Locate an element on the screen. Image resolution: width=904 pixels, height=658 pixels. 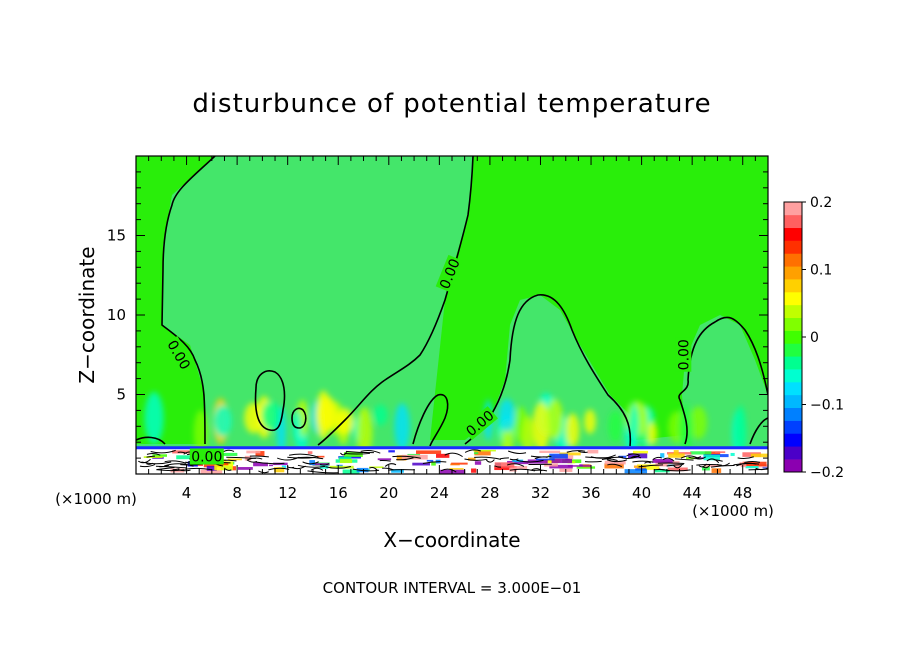
x-tick-label: 20 is located at coordinates (388, 493).